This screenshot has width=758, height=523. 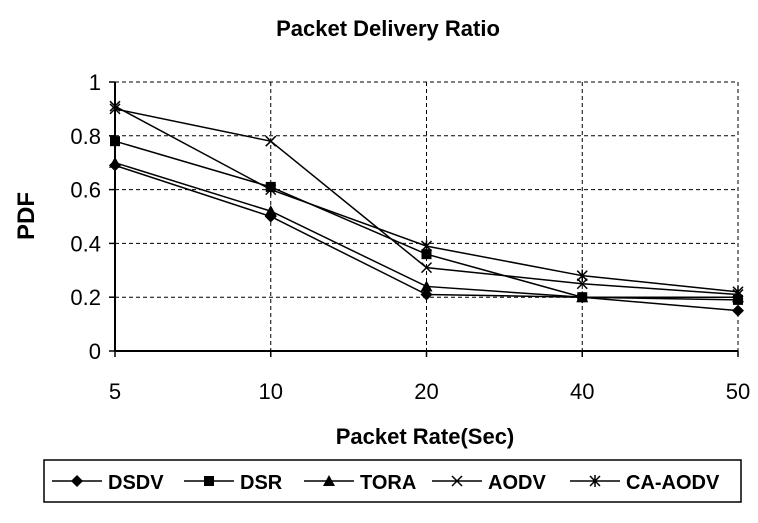 I want to click on legend-item-ca-aodv: CA-AODV, so click(x=645, y=483).